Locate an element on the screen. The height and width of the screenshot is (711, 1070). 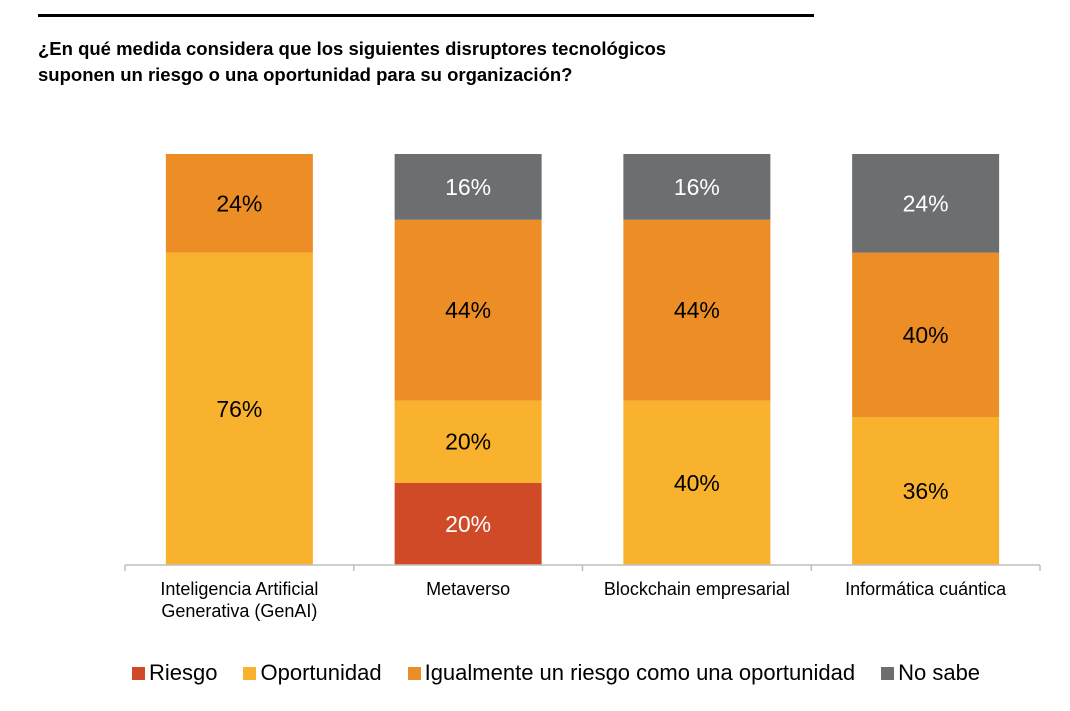
bar-label-1-3: 16% is located at coordinates (468, 187).